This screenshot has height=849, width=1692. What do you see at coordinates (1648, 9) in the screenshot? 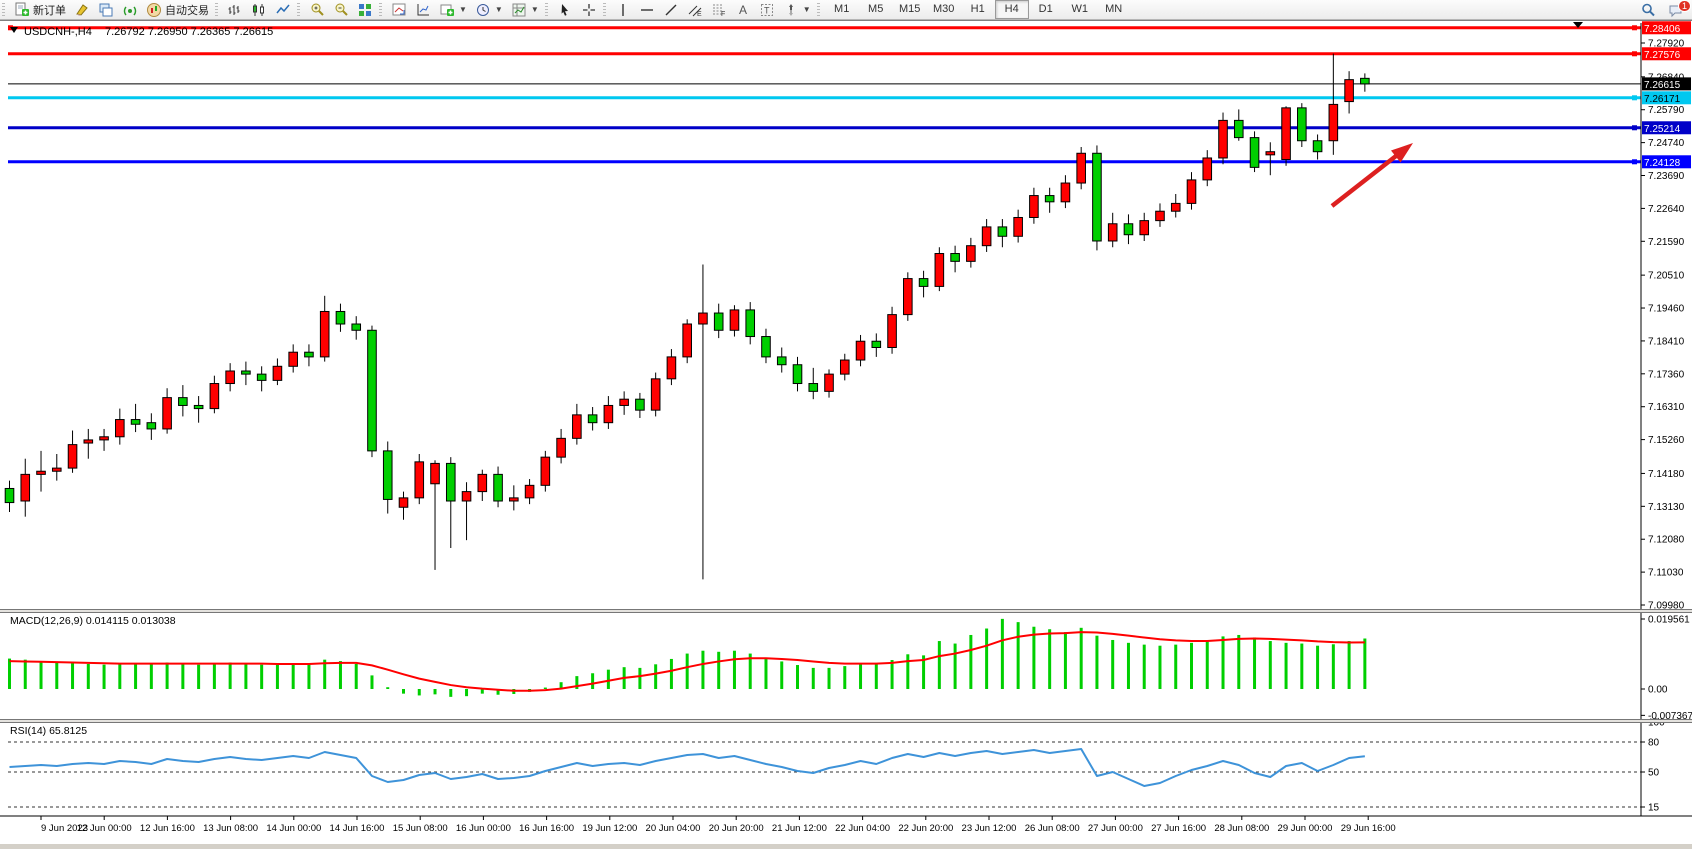
I see `search-button` at bounding box center [1648, 9].